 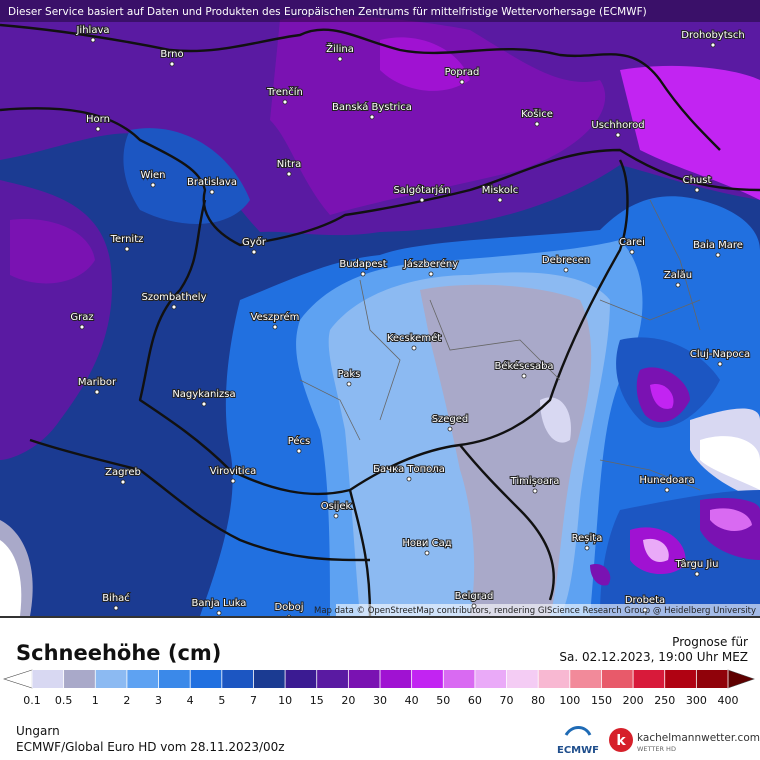 I want to click on city-label: Uschhorod, so click(x=617, y=125).